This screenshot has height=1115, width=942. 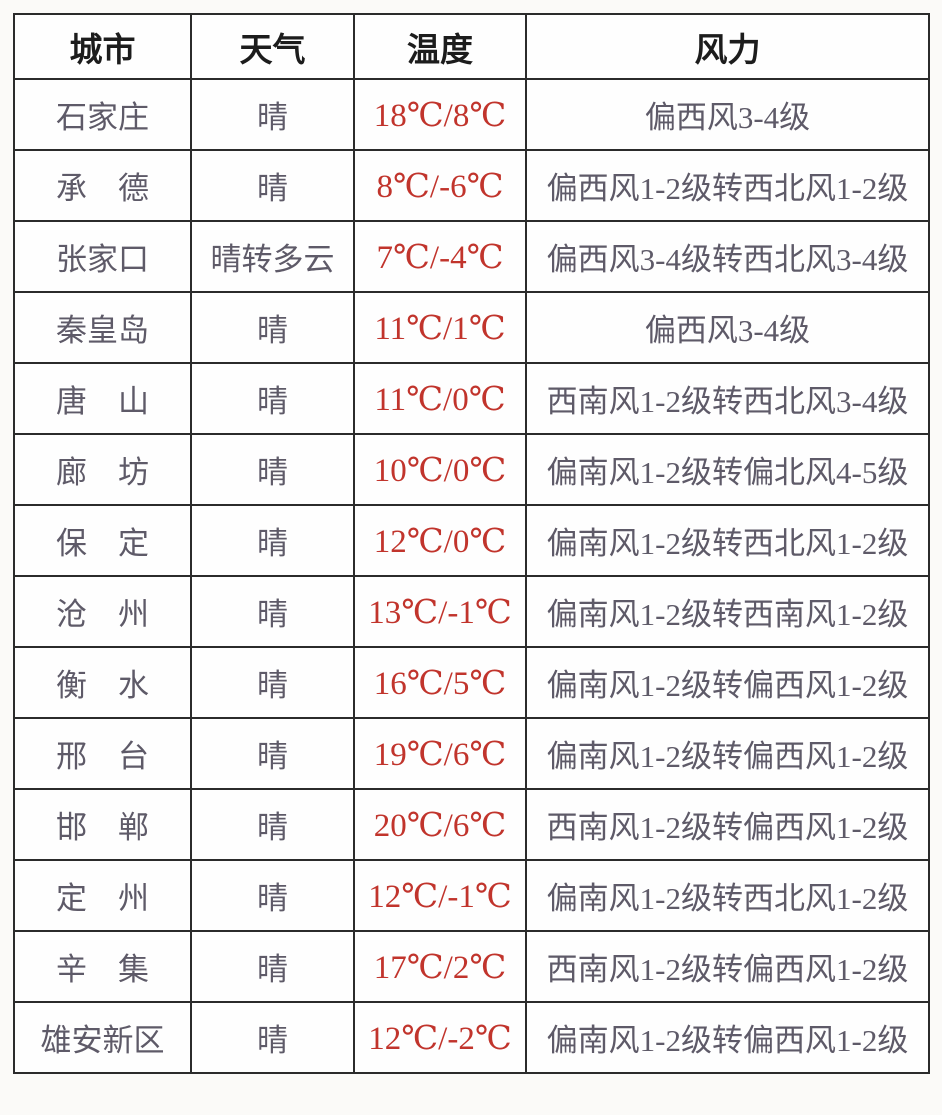 I want to click on temperature-cell: 11℃/1℃, so click(x=440, y=327).